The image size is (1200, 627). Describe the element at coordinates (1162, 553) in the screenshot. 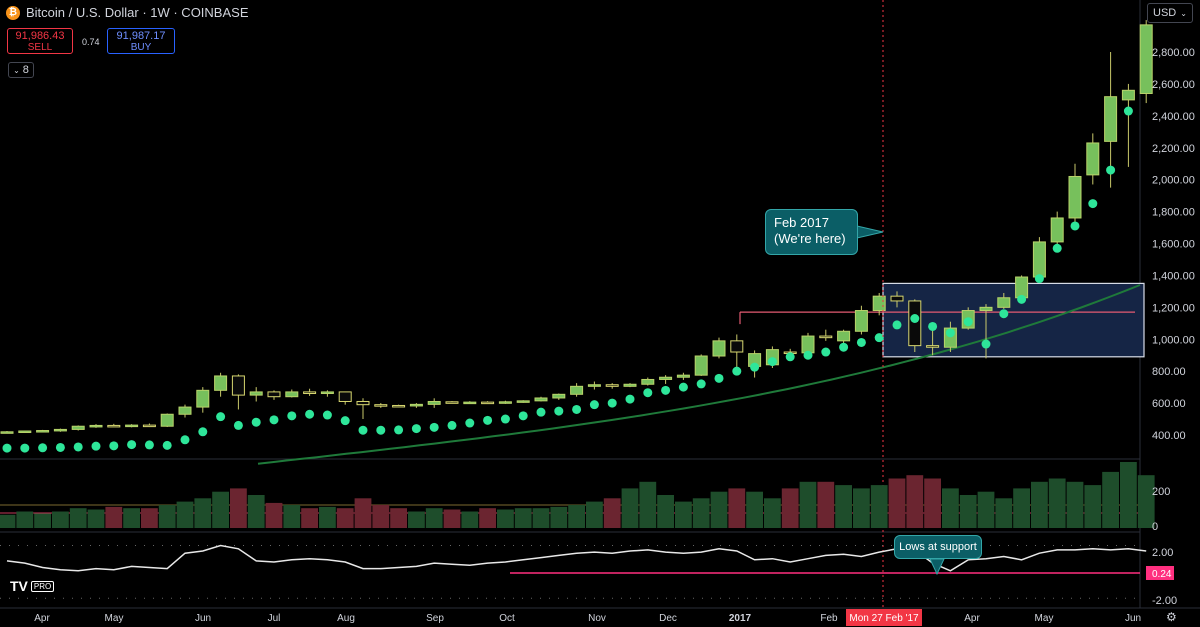

I see `osc-tick-label: 2.00` at that location.